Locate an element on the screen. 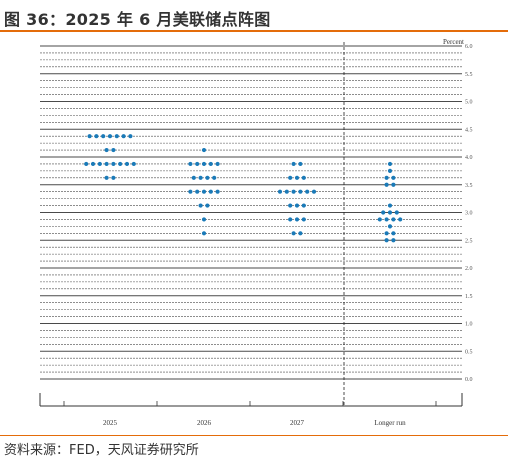  y-tick-label: 5.5 is located at coordinates (469, 75).